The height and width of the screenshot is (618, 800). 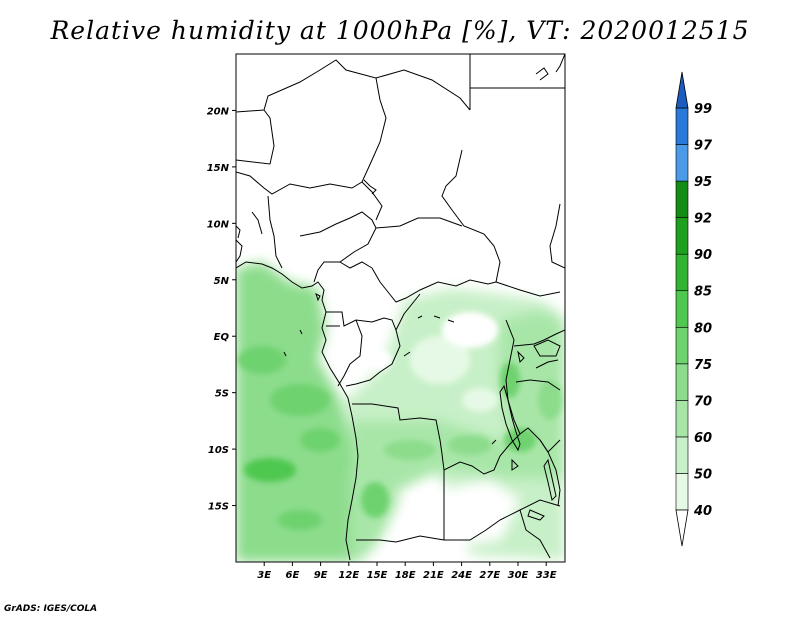 What do you see at coordinates (405, 575) in the screenshot?
I see `lon-tick-label: 18E` at bounding box center [405, 575].